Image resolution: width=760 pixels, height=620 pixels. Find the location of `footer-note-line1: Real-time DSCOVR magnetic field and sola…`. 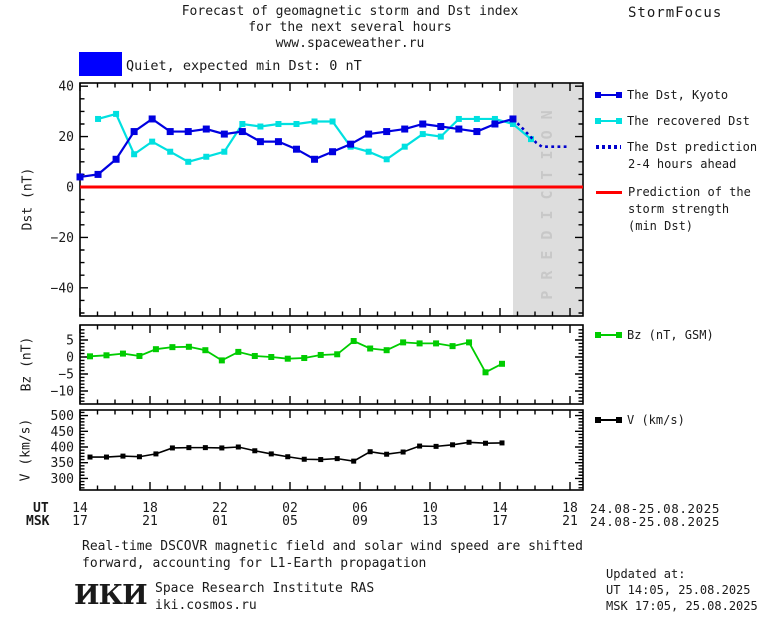

footer-note-line1: Real-time DSCOVR magnetic field and sola… is located at coordinates (332, 546).